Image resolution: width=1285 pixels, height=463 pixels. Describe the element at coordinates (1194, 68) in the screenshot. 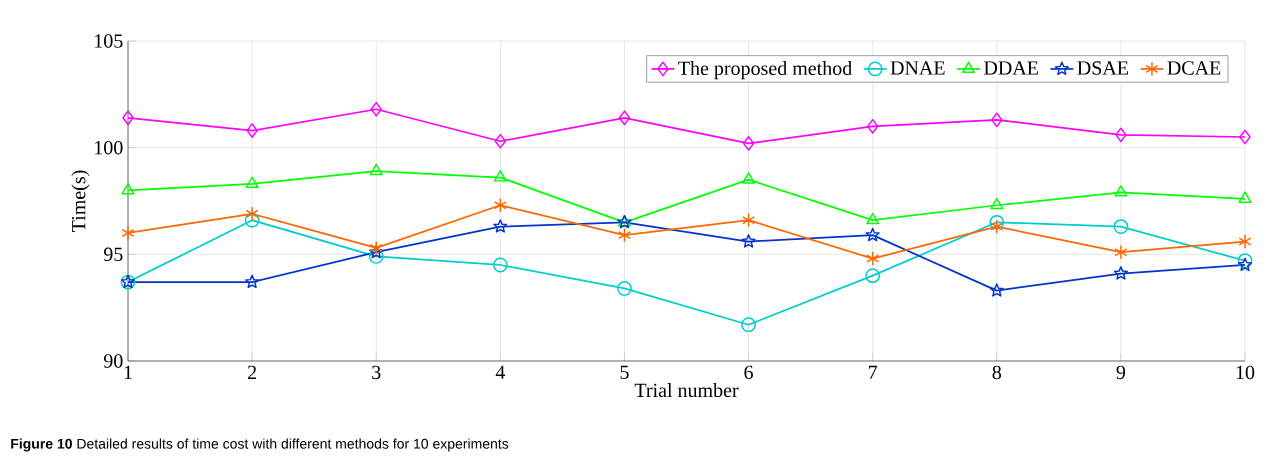

I see `legend-label: DCAE` at that location.